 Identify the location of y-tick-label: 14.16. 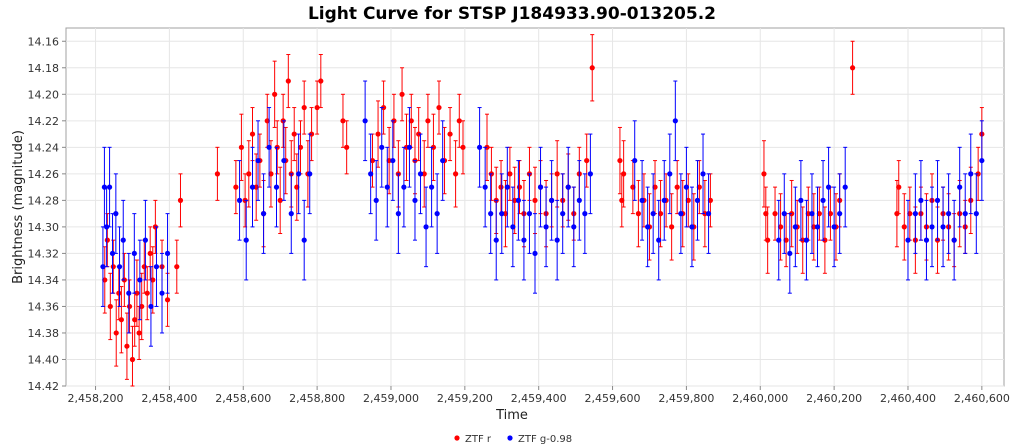
(44, 41).